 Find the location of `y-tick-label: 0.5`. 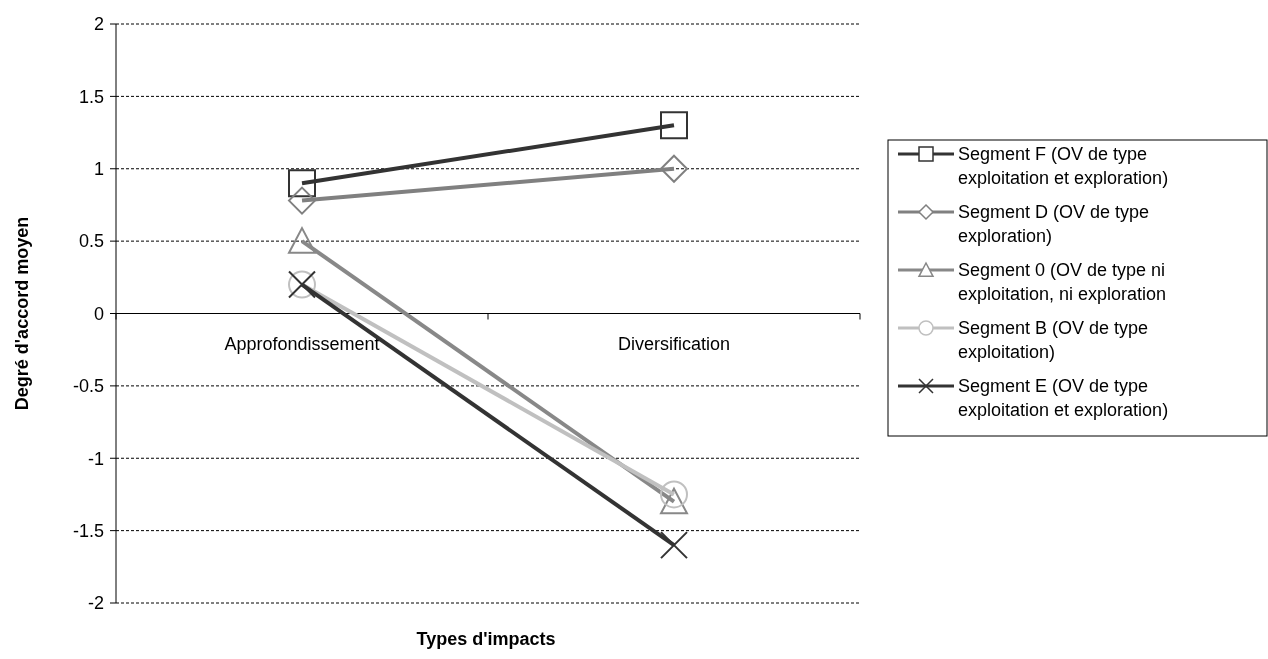

y-tick-label: 0.5 is located at coordinates (91, 241).